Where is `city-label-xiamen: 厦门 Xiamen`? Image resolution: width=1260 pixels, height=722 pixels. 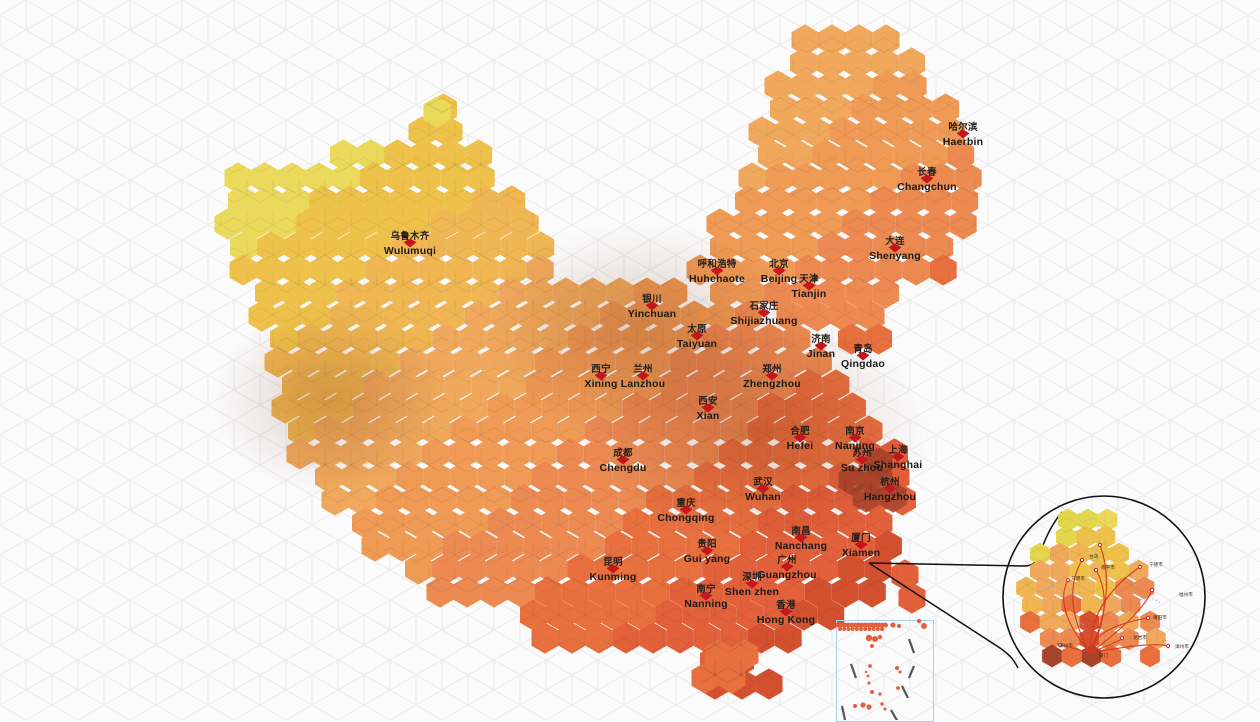
city-label-xiamen: 厦门 Xiamen is located at coordinates (861, 546).